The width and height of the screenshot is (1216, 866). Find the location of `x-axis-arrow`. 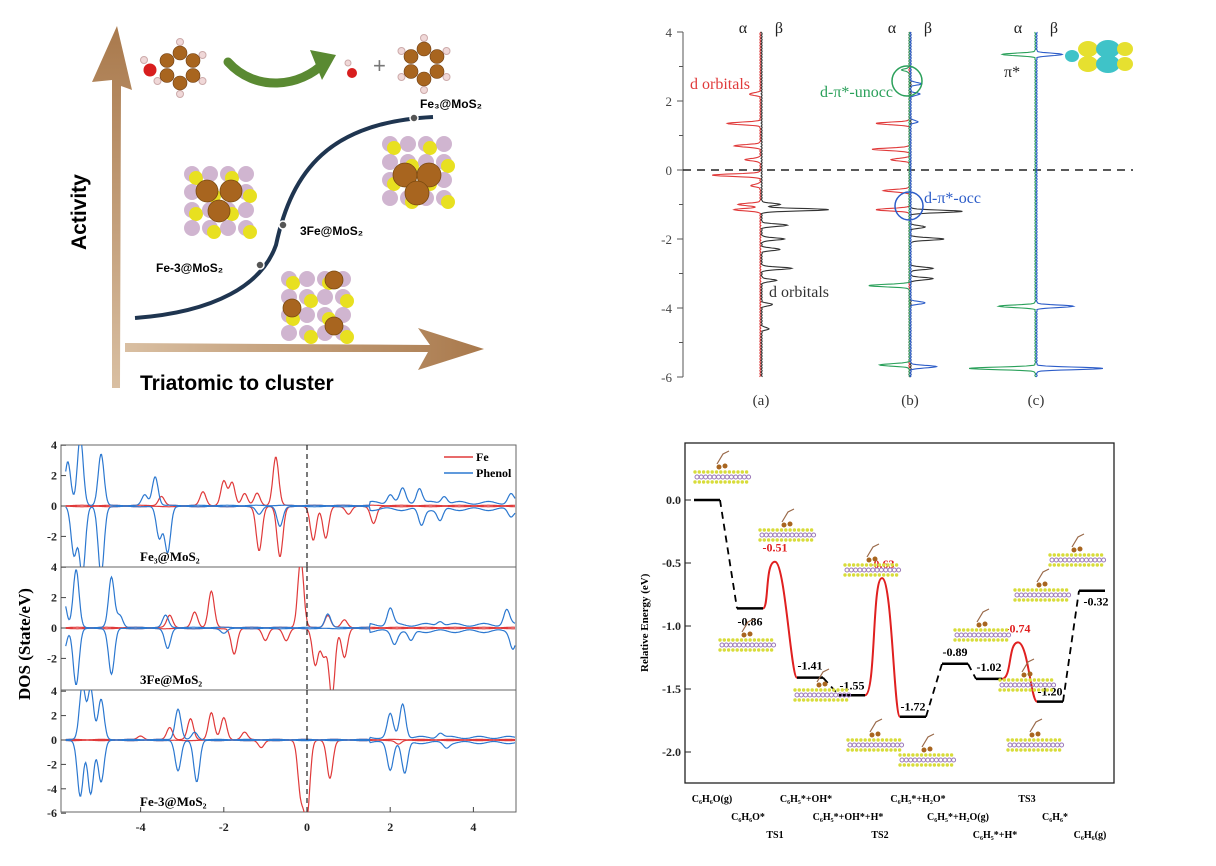

x-axis-arrow is located at coordinates (304, 349).